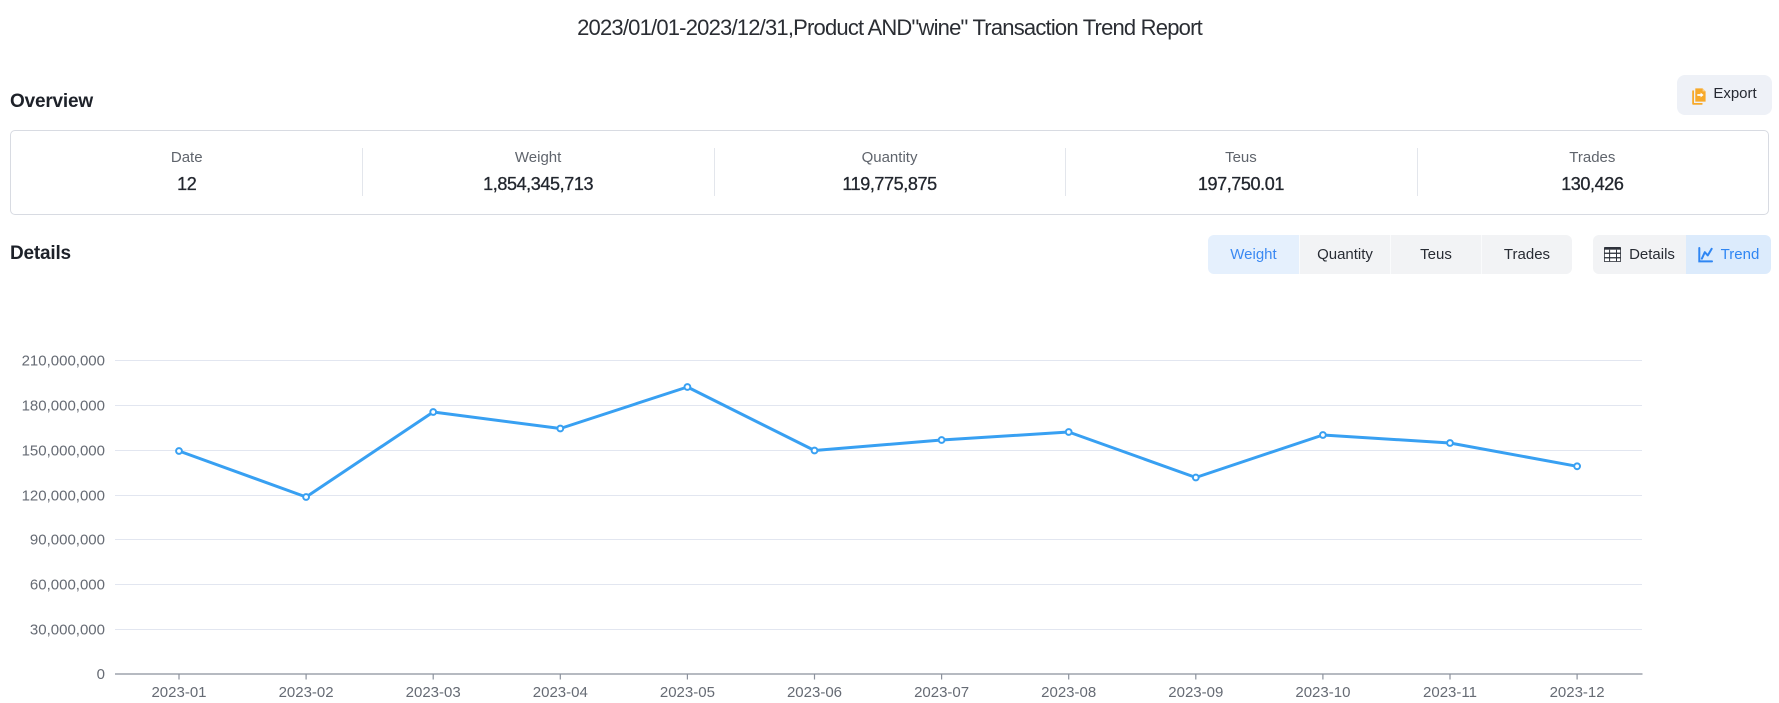 This screenshot has height=703, width=1779. Describe the element at coordinates (178, 692) in the screenshot. I see `svg-text: 2023-01` at that location.